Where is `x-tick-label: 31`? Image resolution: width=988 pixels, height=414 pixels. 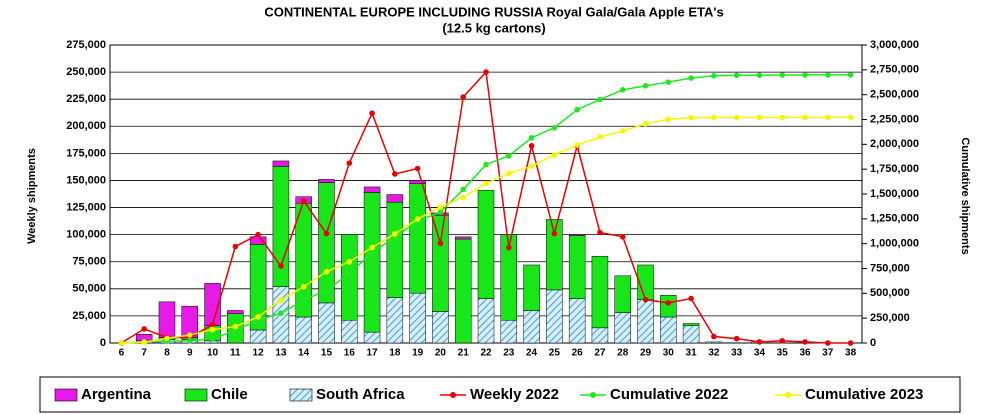 x-tick-label: 31 is located at coordinates (692, 353).